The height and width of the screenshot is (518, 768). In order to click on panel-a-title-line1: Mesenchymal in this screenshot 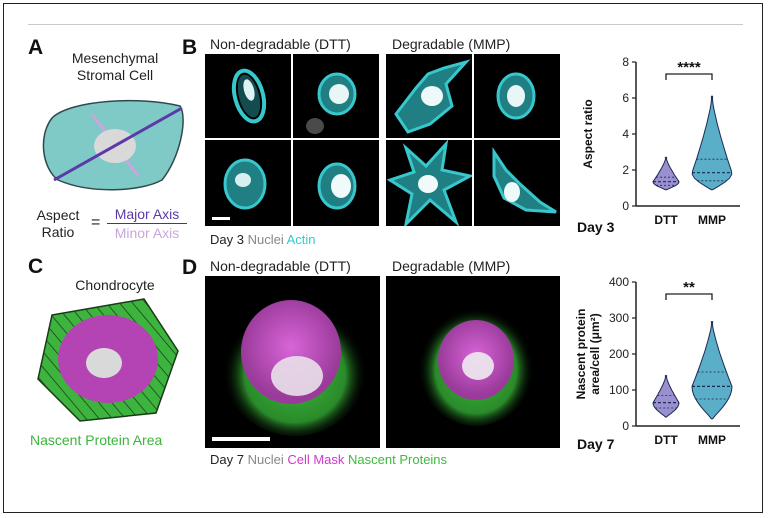, I will do `click(115, 58)`.